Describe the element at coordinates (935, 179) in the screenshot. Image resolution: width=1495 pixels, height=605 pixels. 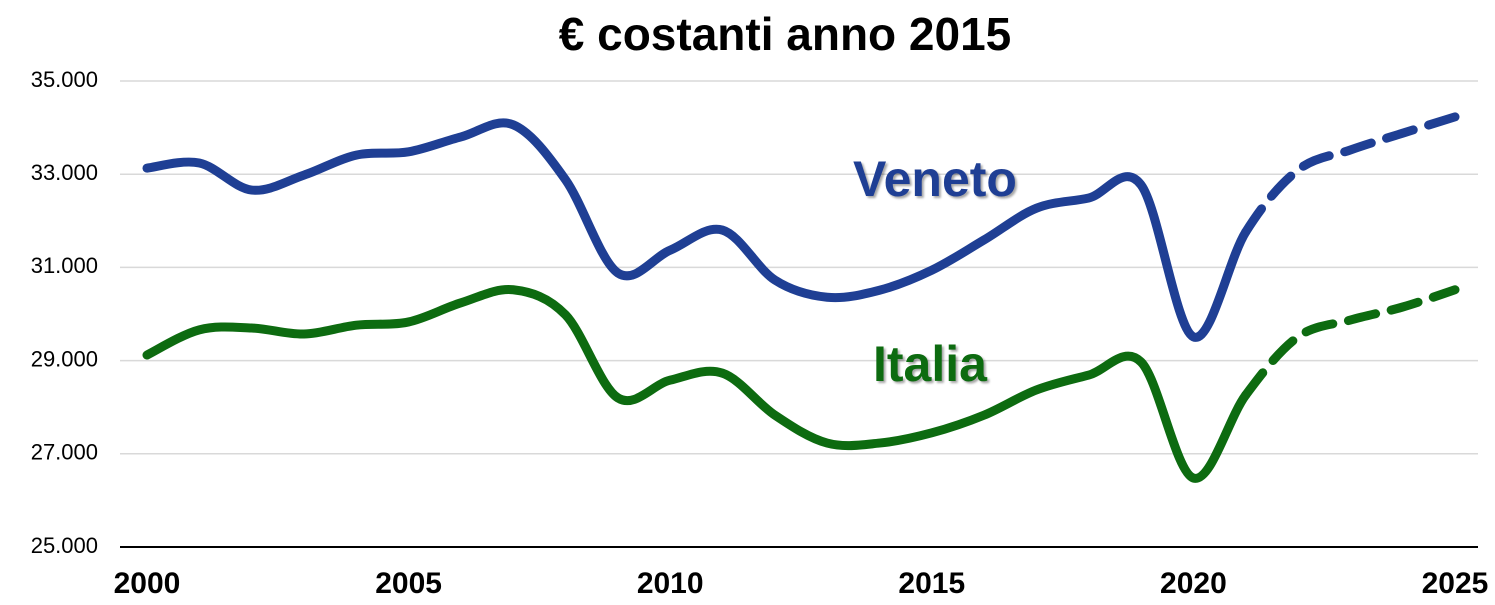
I see `series-label: Veneto` at that location.